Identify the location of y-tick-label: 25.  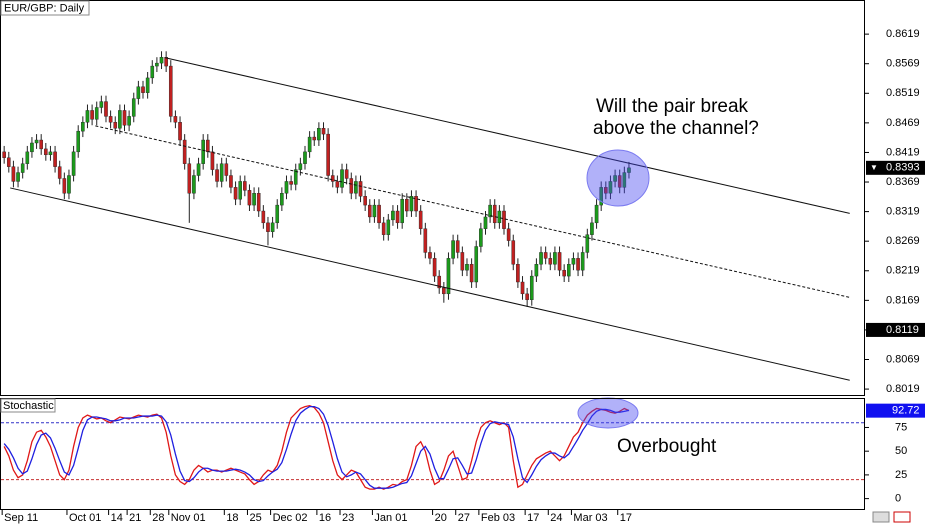
(901, 475).